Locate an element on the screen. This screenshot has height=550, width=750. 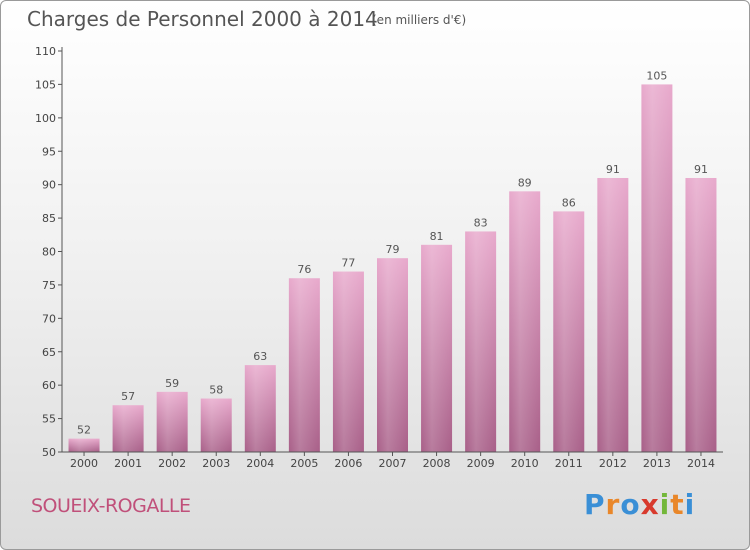
logo-letter: t is located at coordinates (677, 504).